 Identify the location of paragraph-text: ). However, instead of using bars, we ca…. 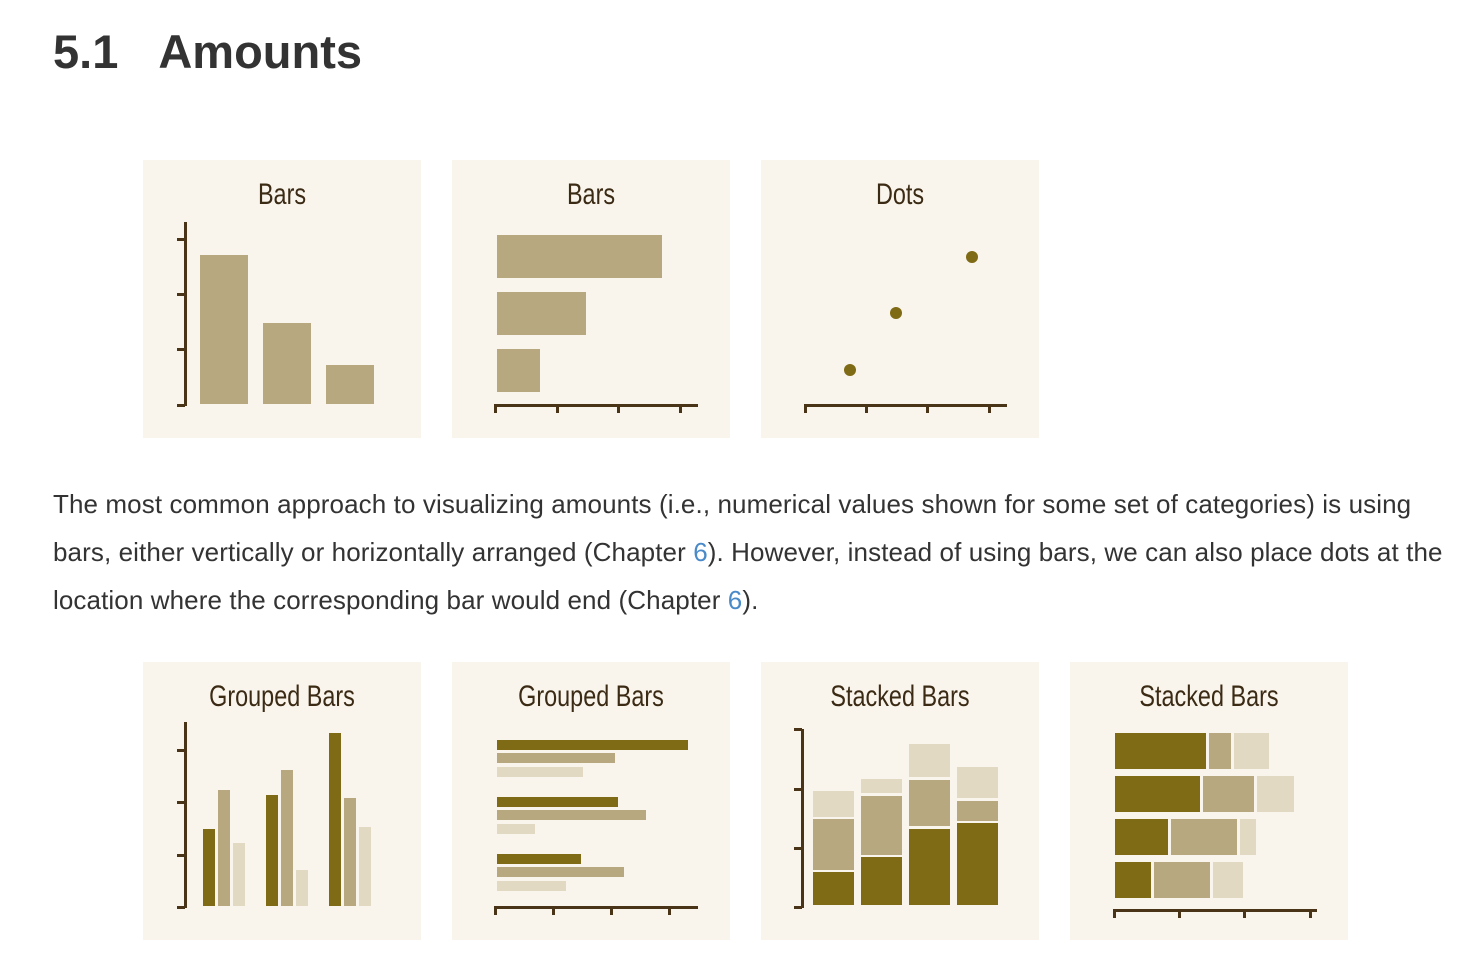
(748, 576).